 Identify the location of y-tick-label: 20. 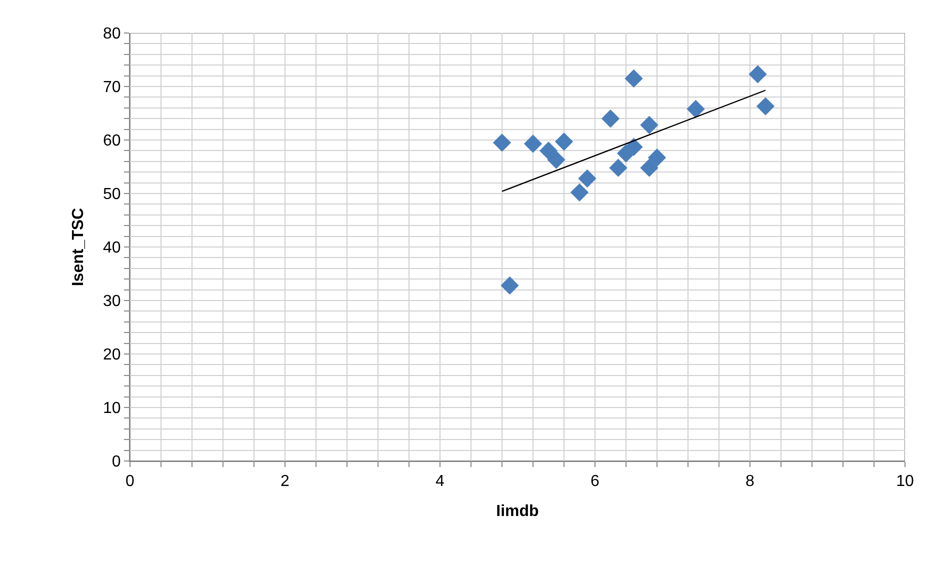
(112, 355).